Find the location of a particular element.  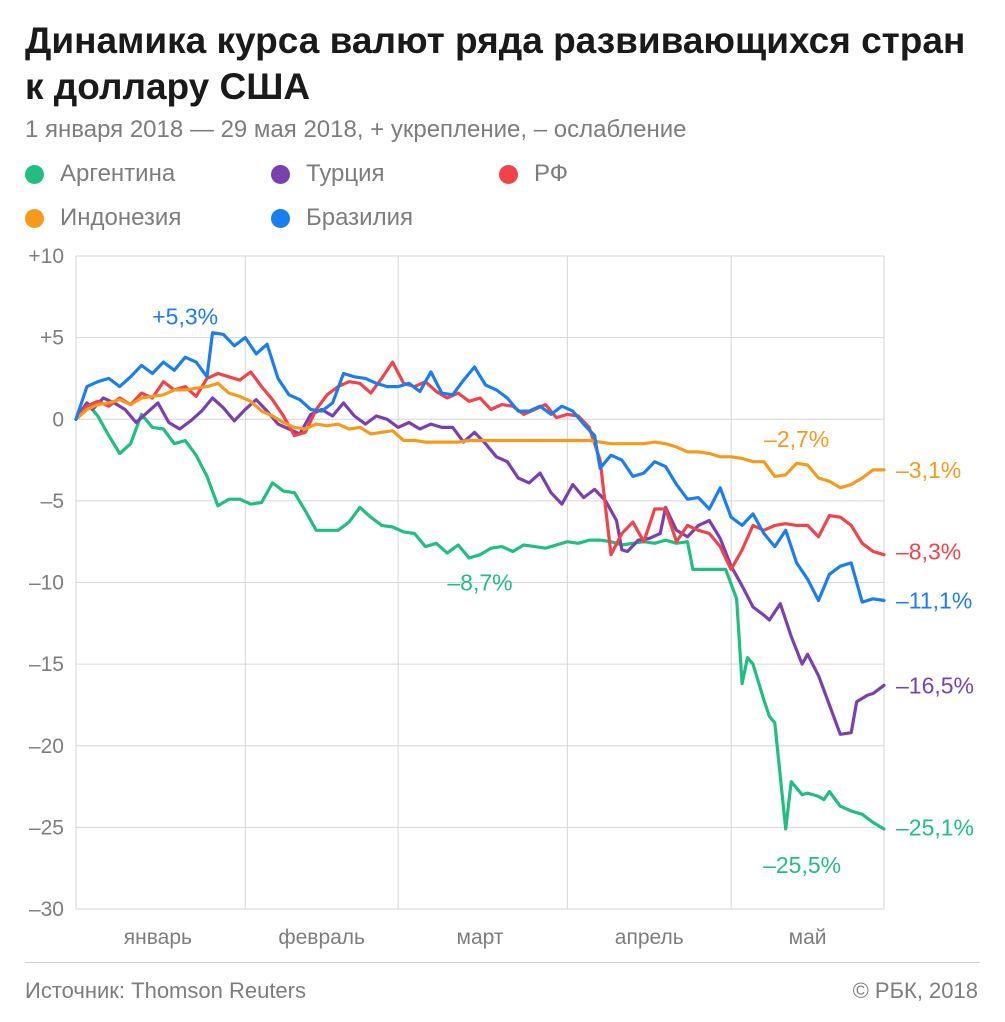

x-tick-label: май is located at coordinates (808, 937).